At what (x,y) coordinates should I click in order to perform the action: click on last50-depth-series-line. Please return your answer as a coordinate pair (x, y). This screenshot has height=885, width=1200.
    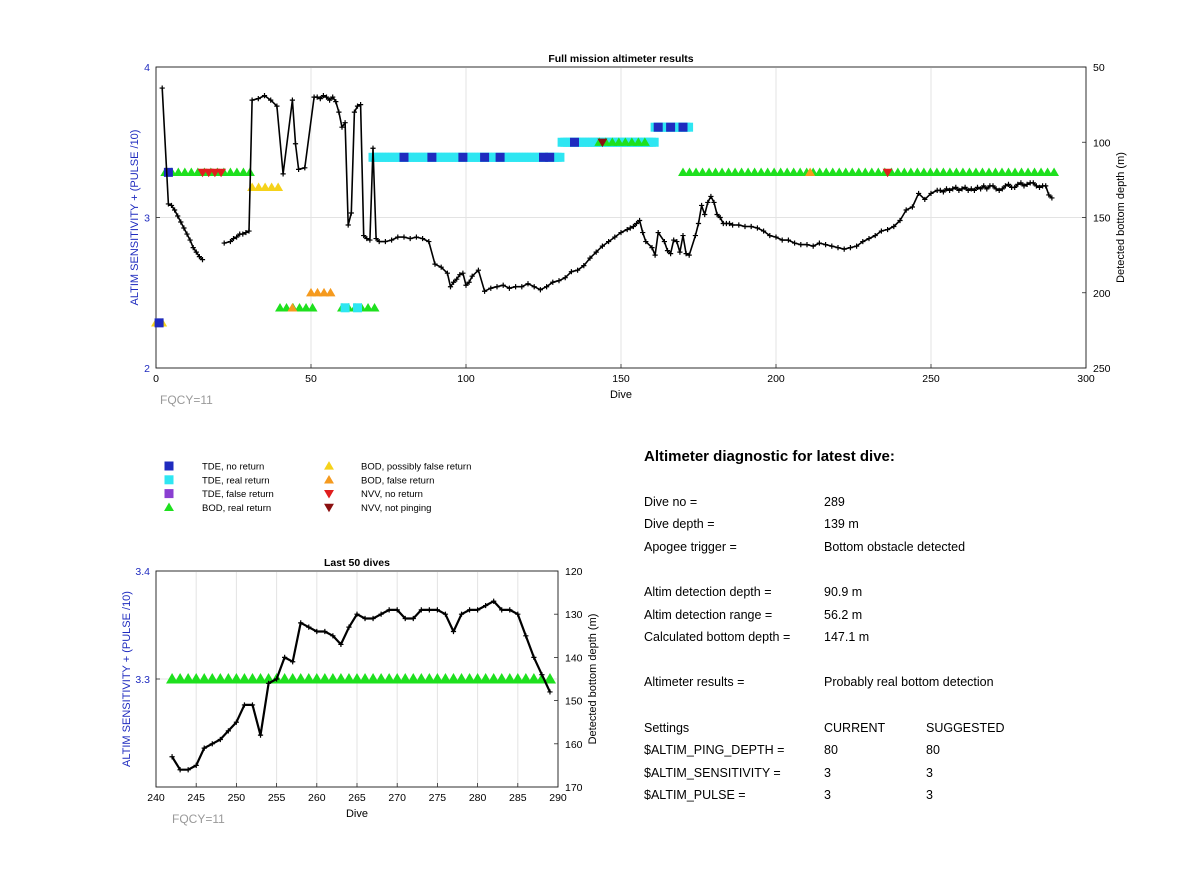
    Looking at the image, I should click on (361, 685).